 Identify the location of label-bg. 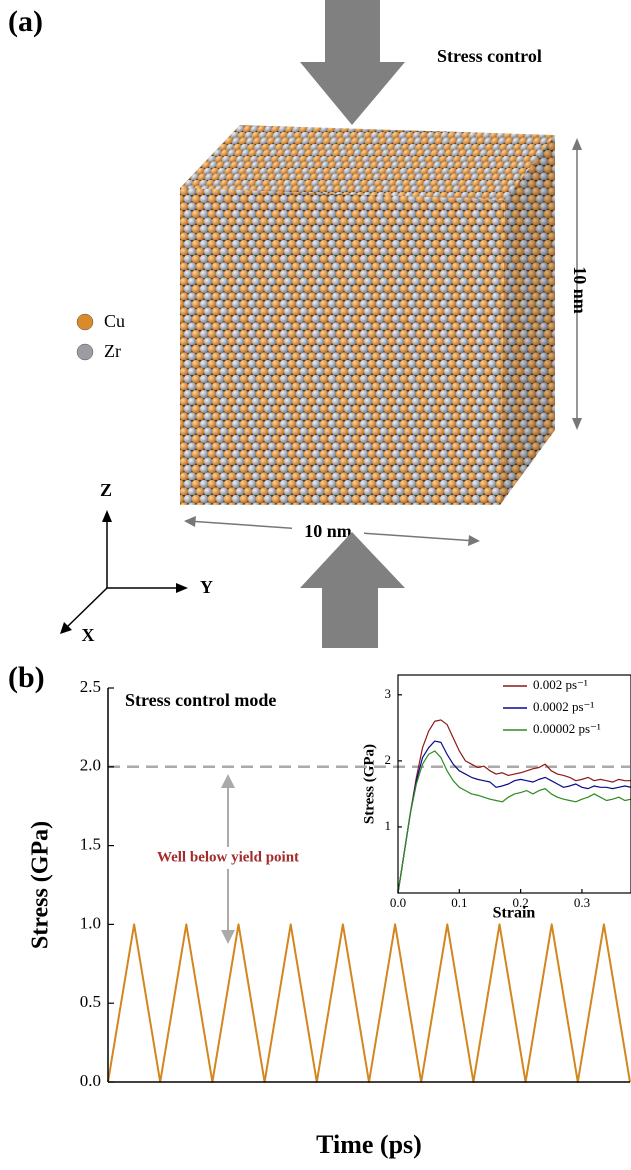
(228, 858).